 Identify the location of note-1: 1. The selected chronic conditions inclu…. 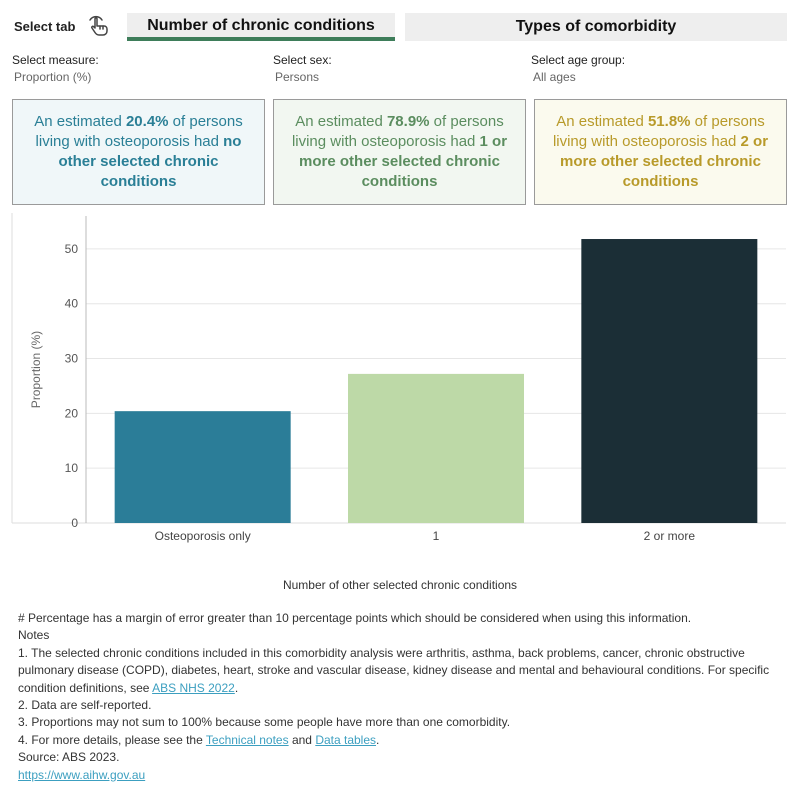
(403, 671).